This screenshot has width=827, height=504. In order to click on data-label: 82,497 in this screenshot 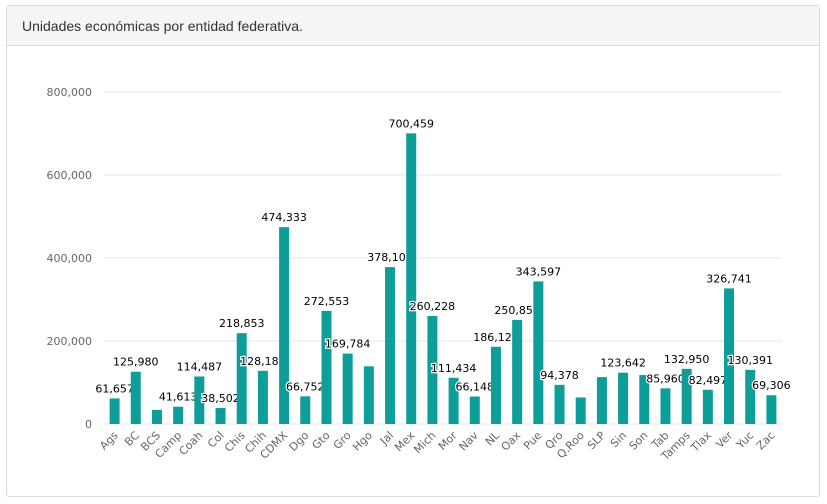, I will do `click(708, 380)`.